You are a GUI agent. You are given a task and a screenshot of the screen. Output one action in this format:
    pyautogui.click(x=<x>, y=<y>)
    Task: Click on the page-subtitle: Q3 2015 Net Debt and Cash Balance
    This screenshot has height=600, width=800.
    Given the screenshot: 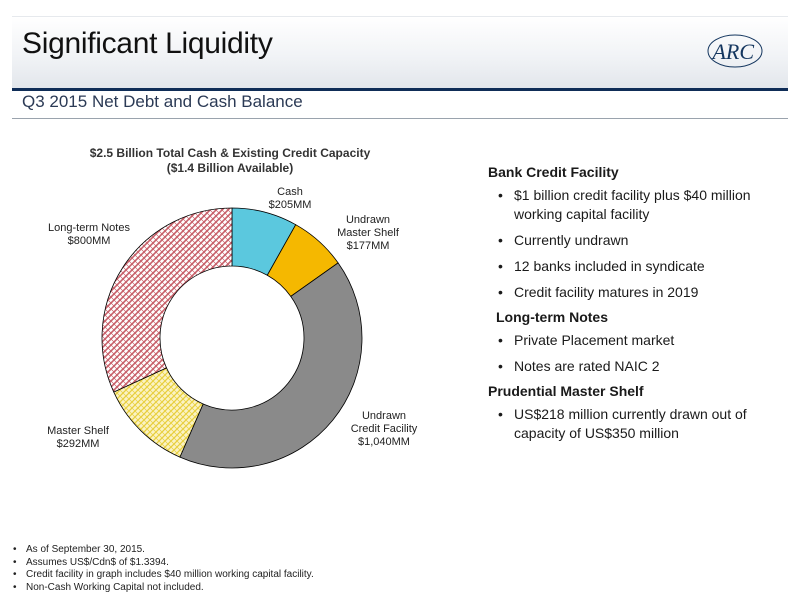 What is the action you would take?
    pyautogui.click(x=162, y=101)
    